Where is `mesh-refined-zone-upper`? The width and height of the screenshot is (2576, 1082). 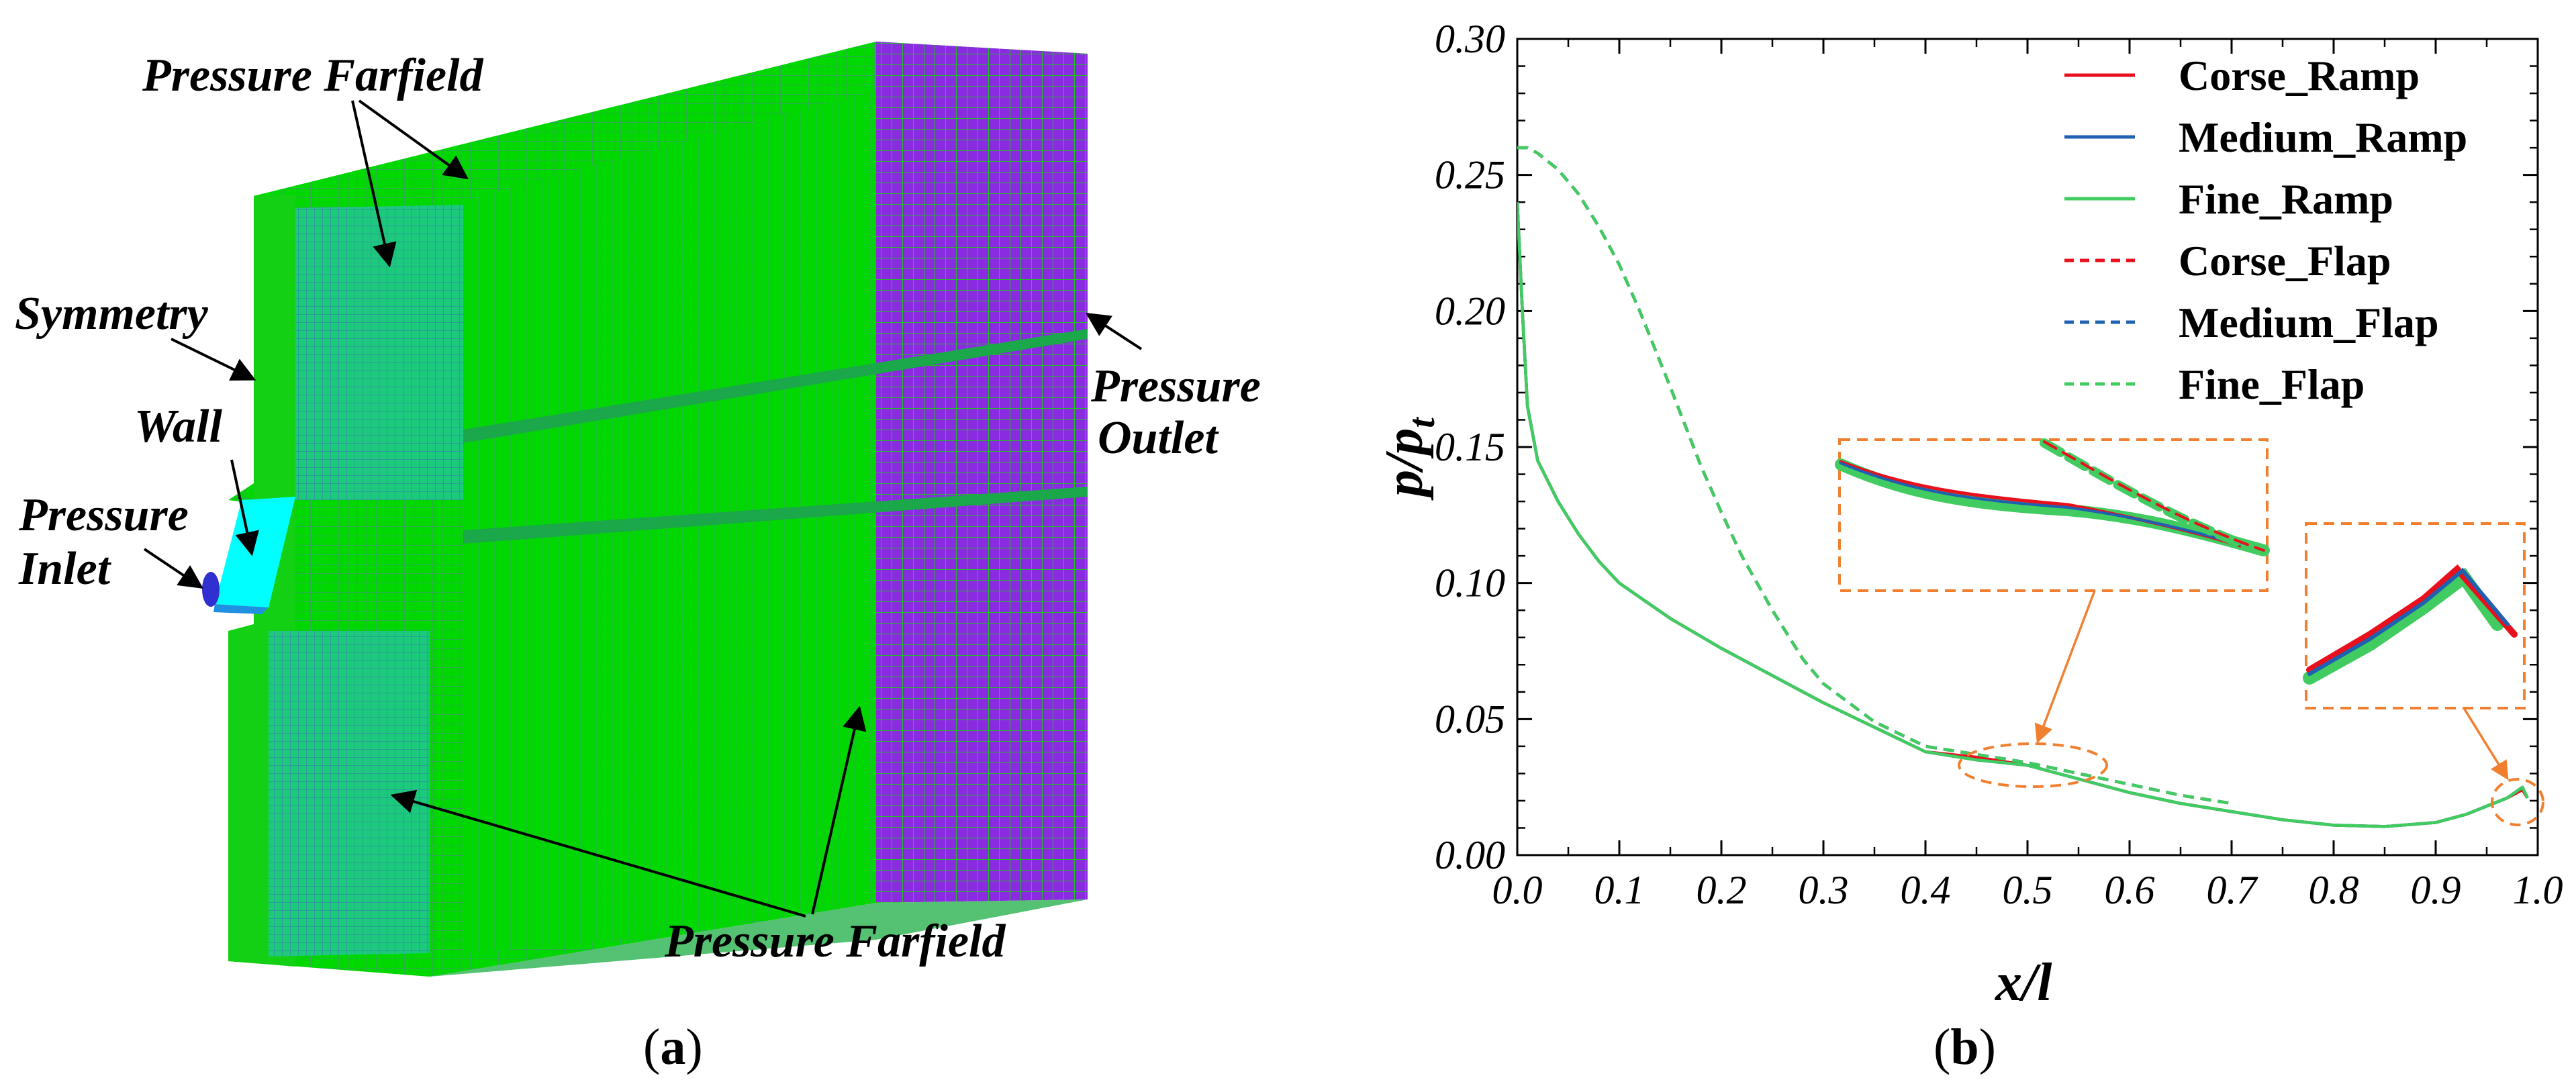
mesh-refined-zone-upper is located at coordinates (379, 352).